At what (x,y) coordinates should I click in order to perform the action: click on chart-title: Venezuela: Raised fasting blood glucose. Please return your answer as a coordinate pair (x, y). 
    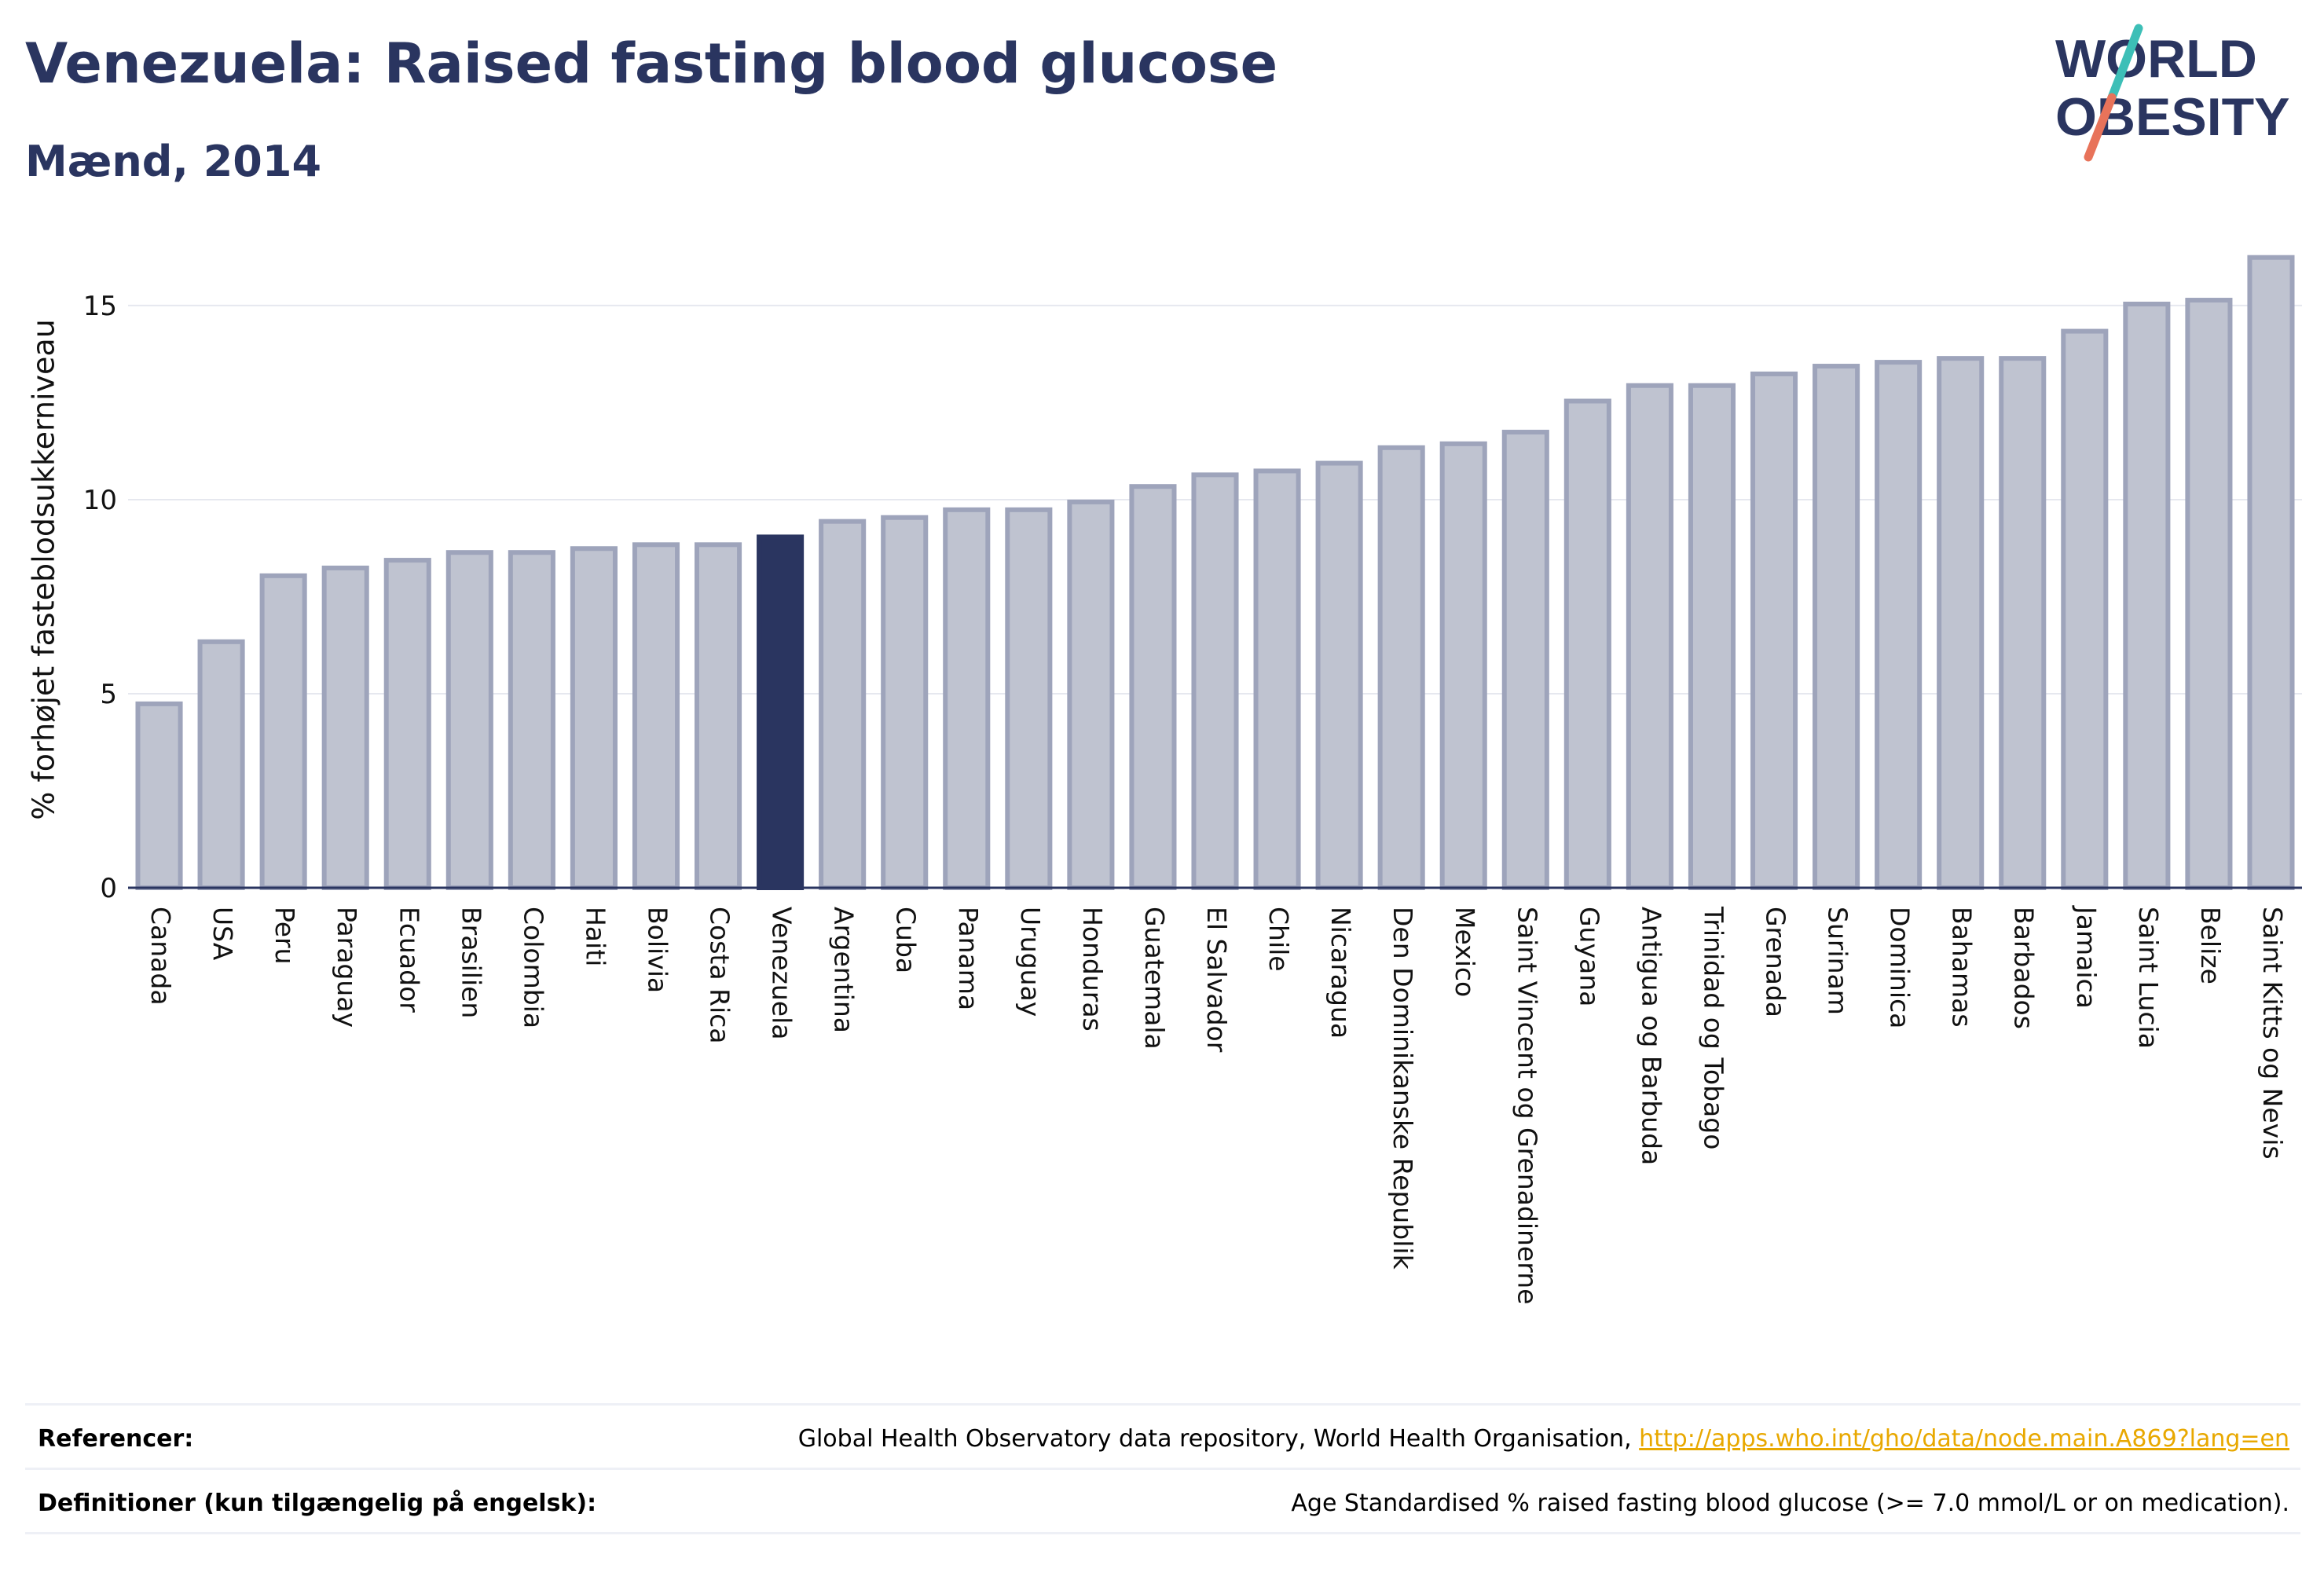
    Looking at the image, I should click on (651, 63).